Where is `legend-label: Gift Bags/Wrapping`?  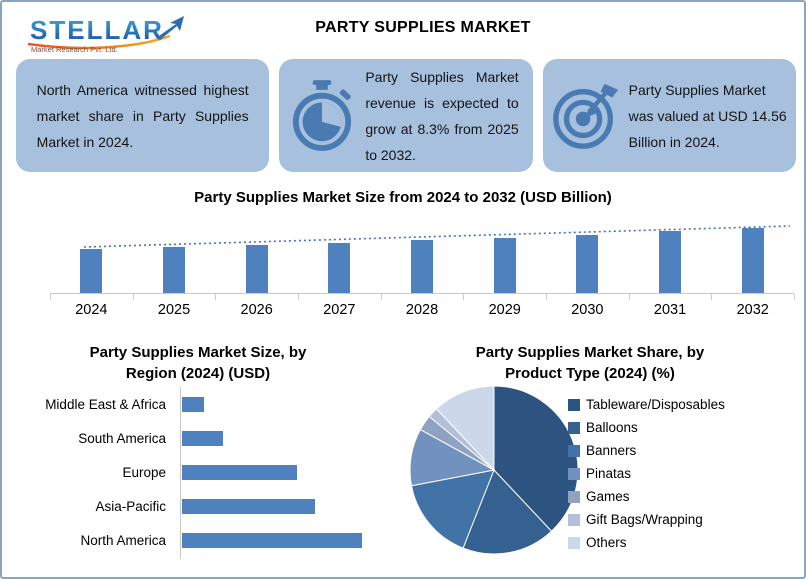
legend-label: Gift Bags/Wrapping is located at coordinates (644, 519).